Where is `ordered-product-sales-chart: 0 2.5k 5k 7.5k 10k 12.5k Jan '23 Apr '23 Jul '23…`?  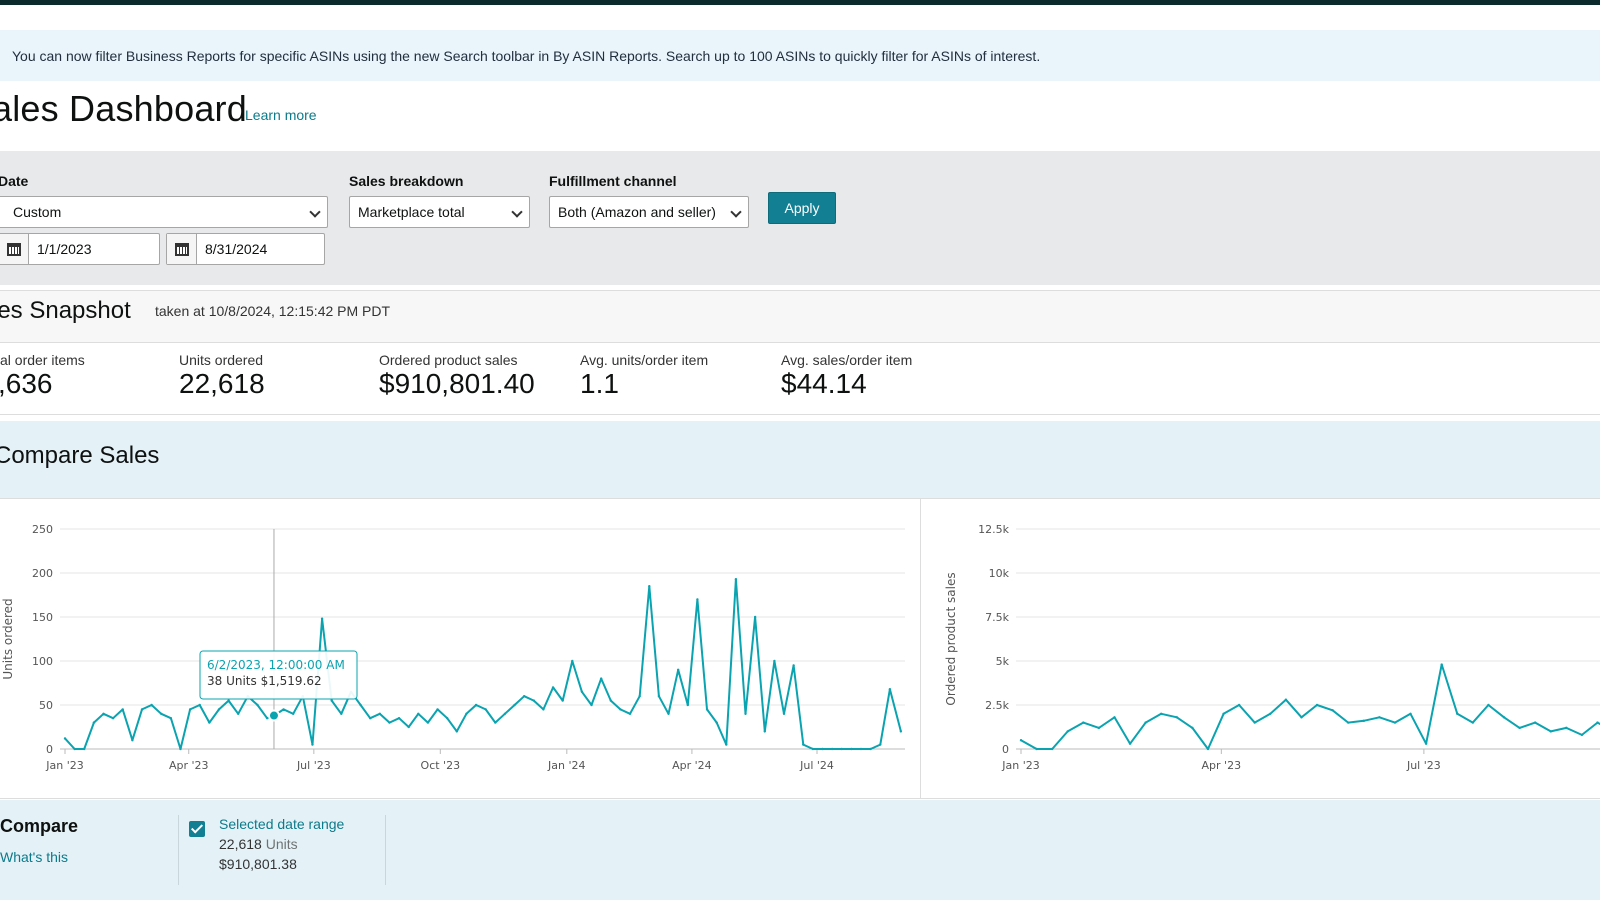 ordered-product-sales-chart: 0 2.5k 5k 7.5k 10k 12.5k Jan '23 Apr '23 Jul '23… is located at coordinates (1260, 649).